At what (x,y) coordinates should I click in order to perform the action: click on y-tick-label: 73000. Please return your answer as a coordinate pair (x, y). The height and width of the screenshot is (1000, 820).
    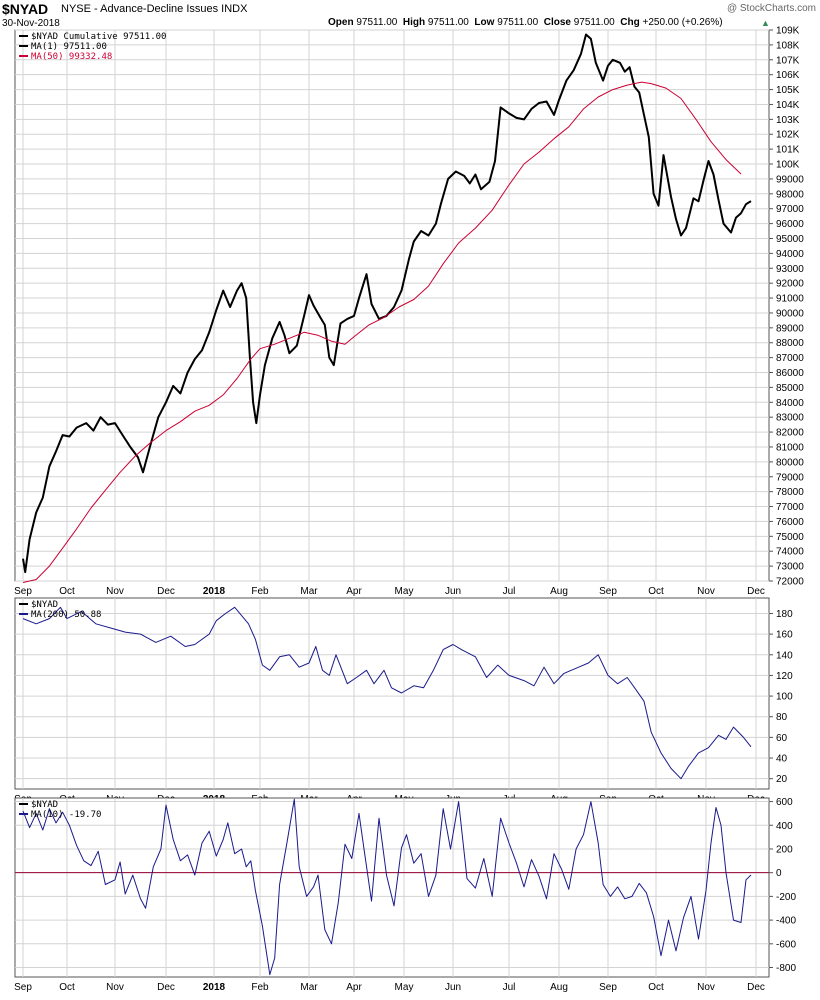
    Looking at the image, I should click on (790, 567).